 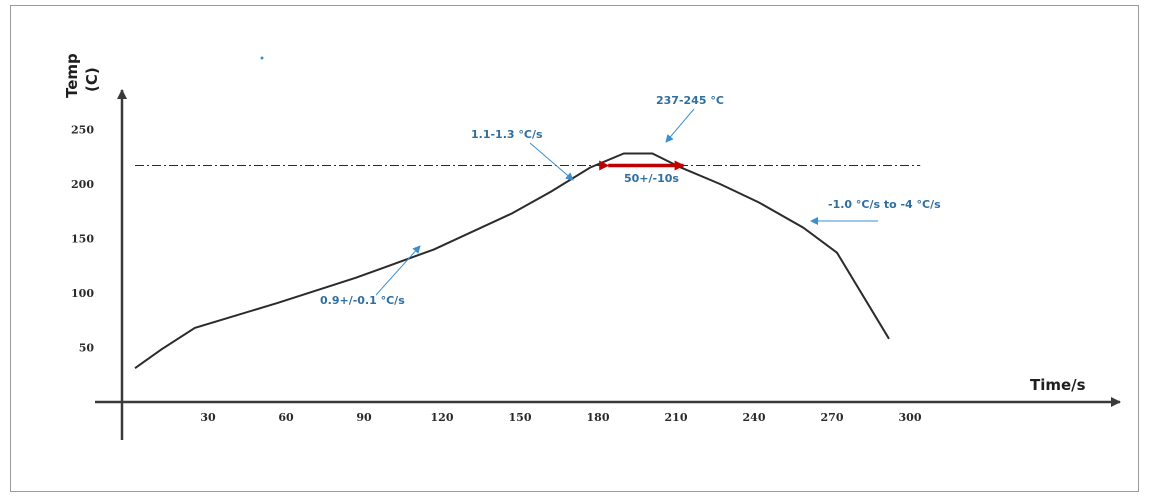 I want to click on y-tick-label: 150, so click(x=82, y=239).